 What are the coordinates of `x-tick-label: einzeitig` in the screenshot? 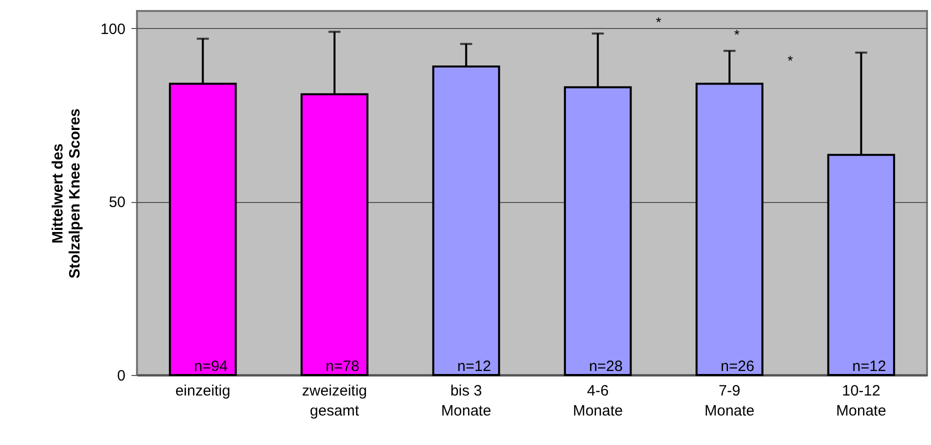 It's located at (202, 391).